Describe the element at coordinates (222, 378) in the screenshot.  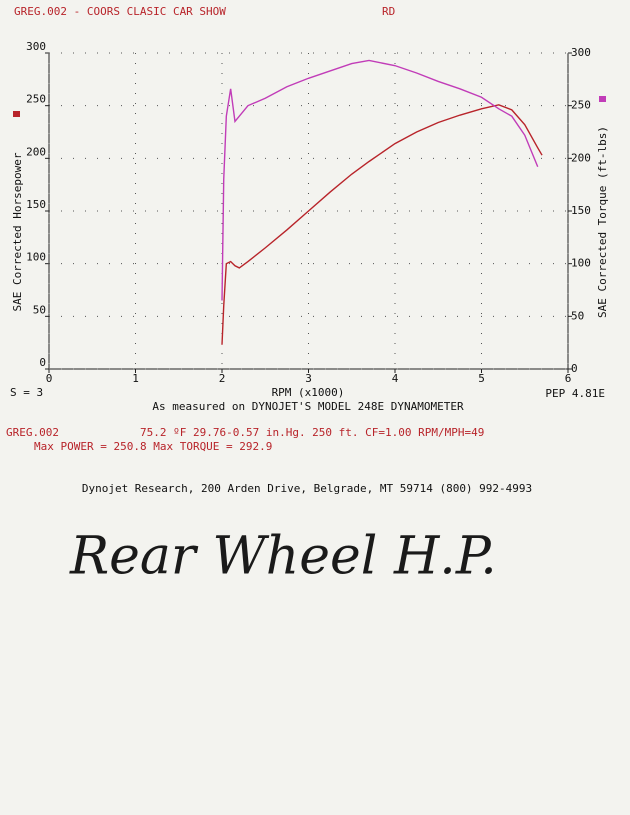
I see `x-tick-label: 2` at that location.